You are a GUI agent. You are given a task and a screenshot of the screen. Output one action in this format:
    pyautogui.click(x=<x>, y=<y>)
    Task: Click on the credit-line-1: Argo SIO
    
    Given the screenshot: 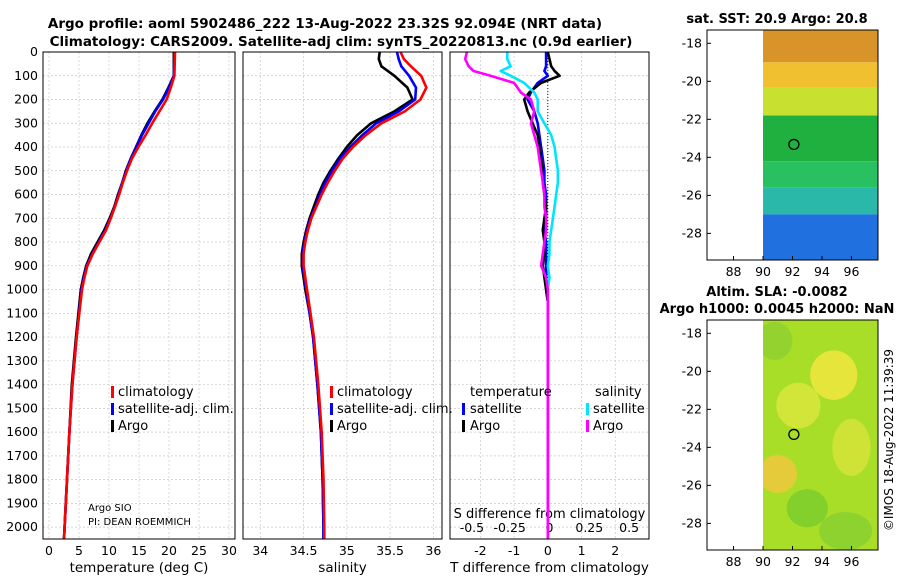 What is the action you would take?
    pyautogui.click(x=110, y=508)
    